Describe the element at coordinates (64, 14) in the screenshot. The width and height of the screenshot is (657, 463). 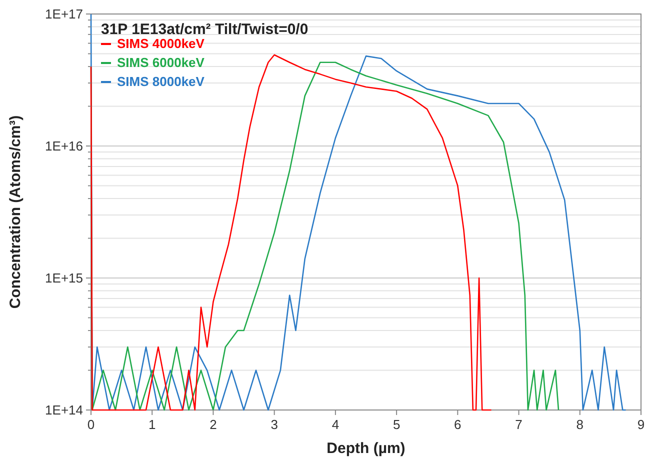
I see `y-tick-label: 1E+17` at that location.